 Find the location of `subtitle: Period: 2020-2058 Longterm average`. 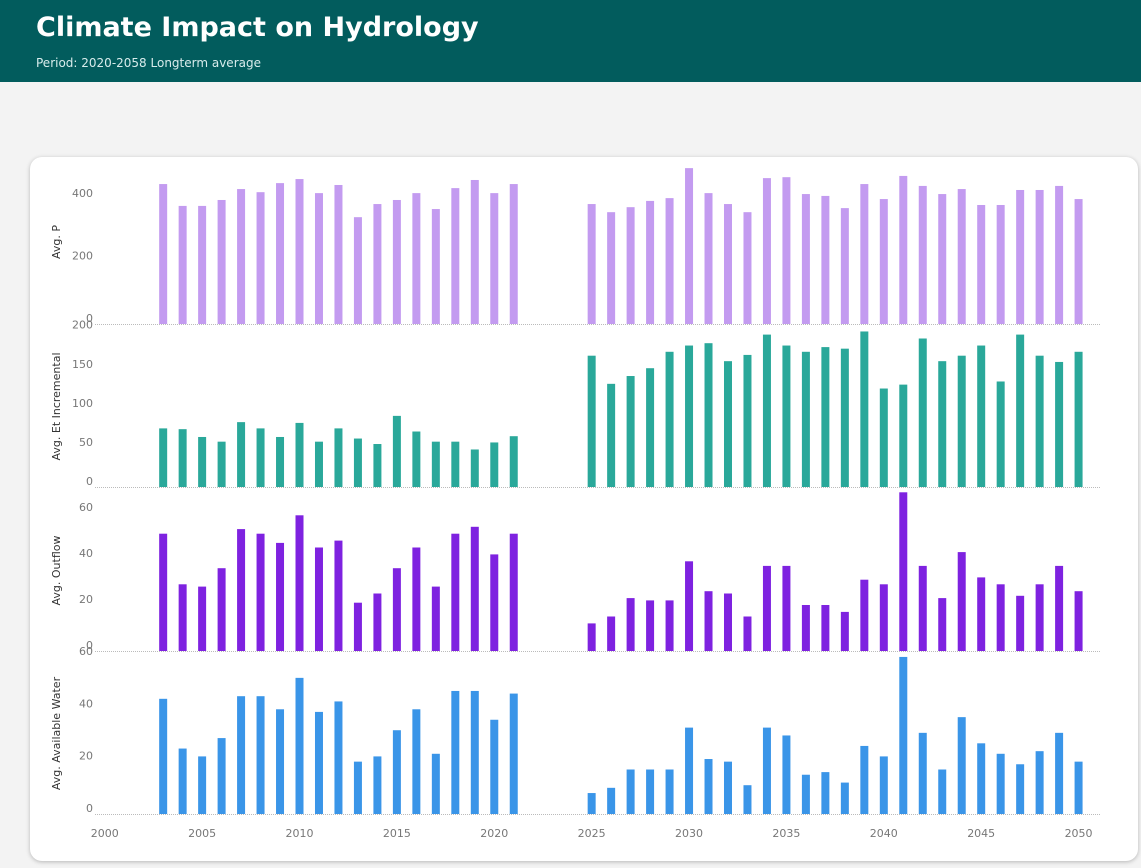

subtitle: Period: 2020-2058 Longterm average is located at coordinates (148, 63).